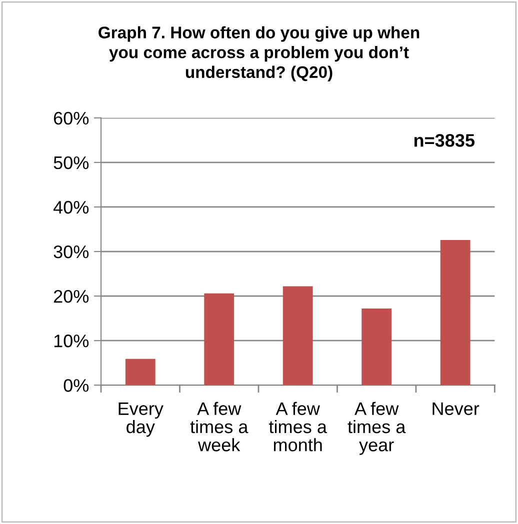 This screenshot has height=524, width=518. I want to click on x-tick-label: A few times a month, so click(298, 427).